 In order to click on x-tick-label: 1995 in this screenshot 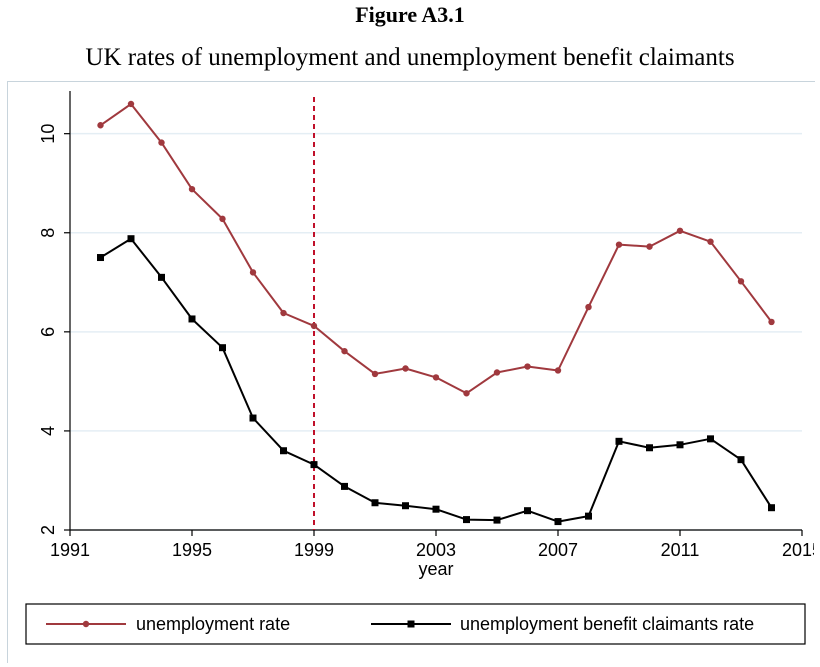, I will do `click(192, 550)`.